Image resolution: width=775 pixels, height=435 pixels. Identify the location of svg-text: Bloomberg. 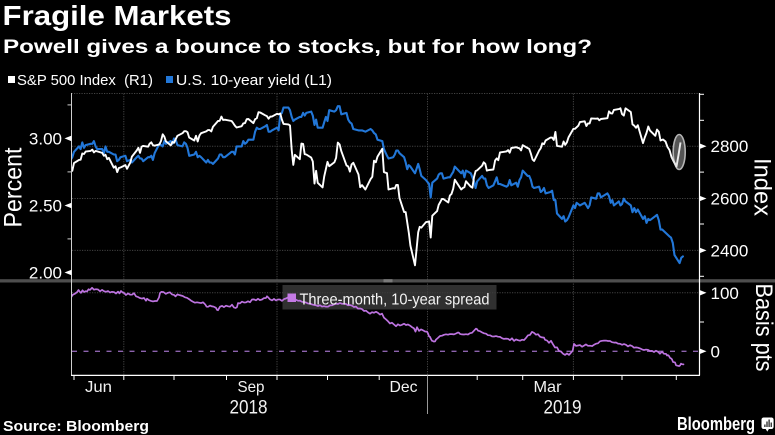
(716, 424).